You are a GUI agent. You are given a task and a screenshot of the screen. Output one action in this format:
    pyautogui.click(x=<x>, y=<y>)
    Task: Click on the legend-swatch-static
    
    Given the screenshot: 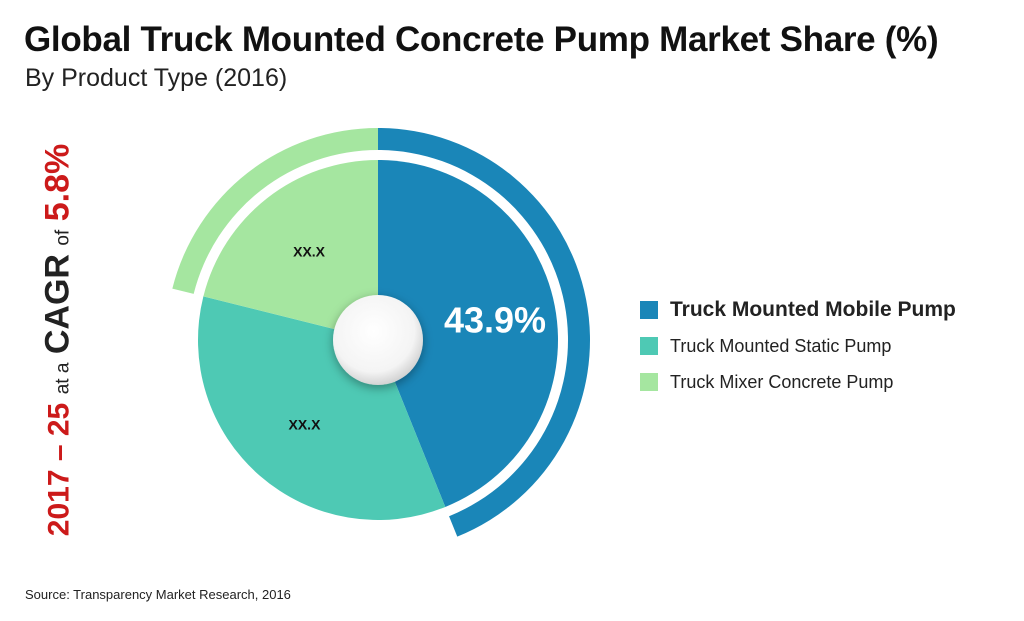 What is the action you would take?
    pyautogui.click(x=649, y=346)
    